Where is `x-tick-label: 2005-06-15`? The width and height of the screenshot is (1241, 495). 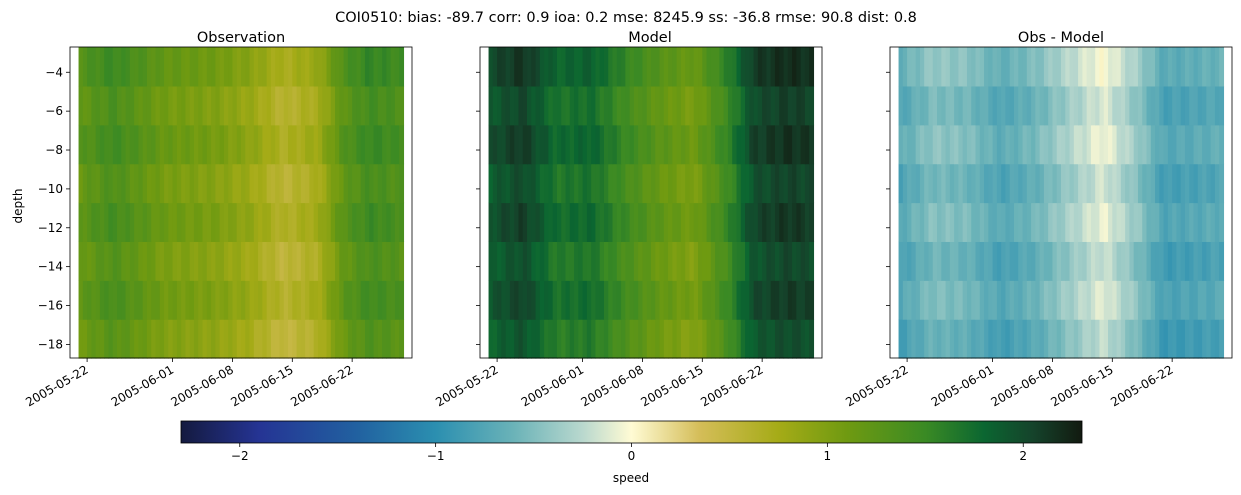 x-tick-label: 2005-06-15 is located at coordinates (261, 385).